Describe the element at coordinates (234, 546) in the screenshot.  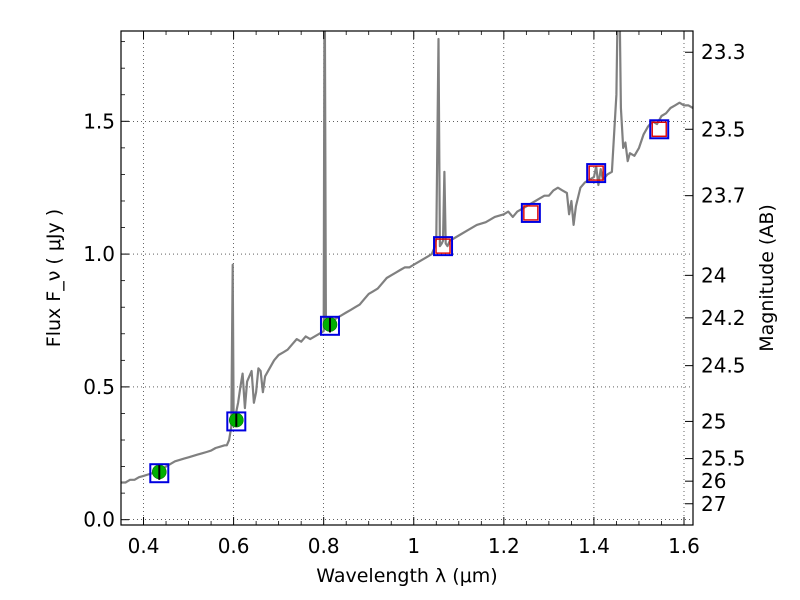
I see `x-tick-label: 0.6` at that location.